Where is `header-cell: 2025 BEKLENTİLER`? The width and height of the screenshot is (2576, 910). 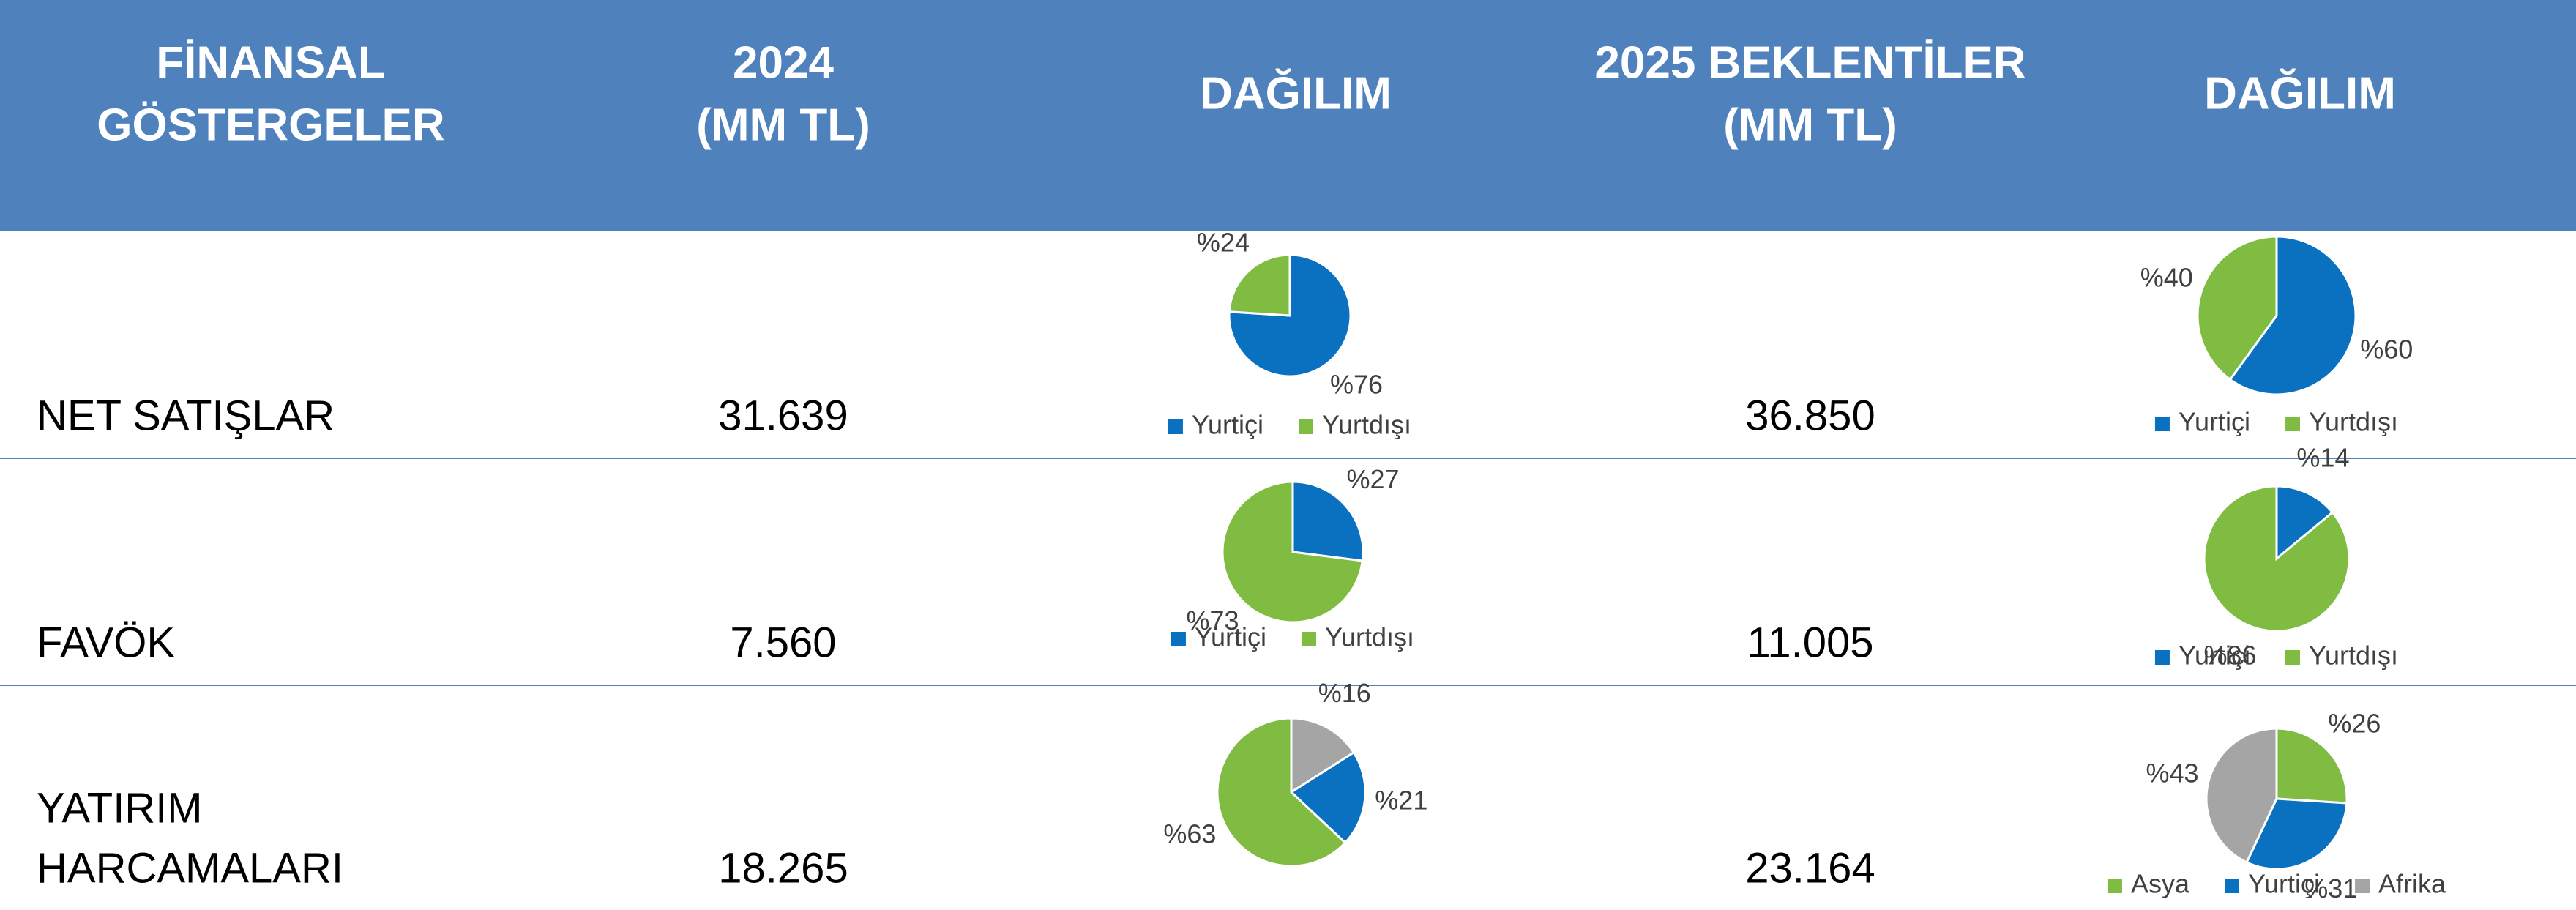 header-cell: 2025 BEKLENTİLER is located at coordinates (1810, 63).